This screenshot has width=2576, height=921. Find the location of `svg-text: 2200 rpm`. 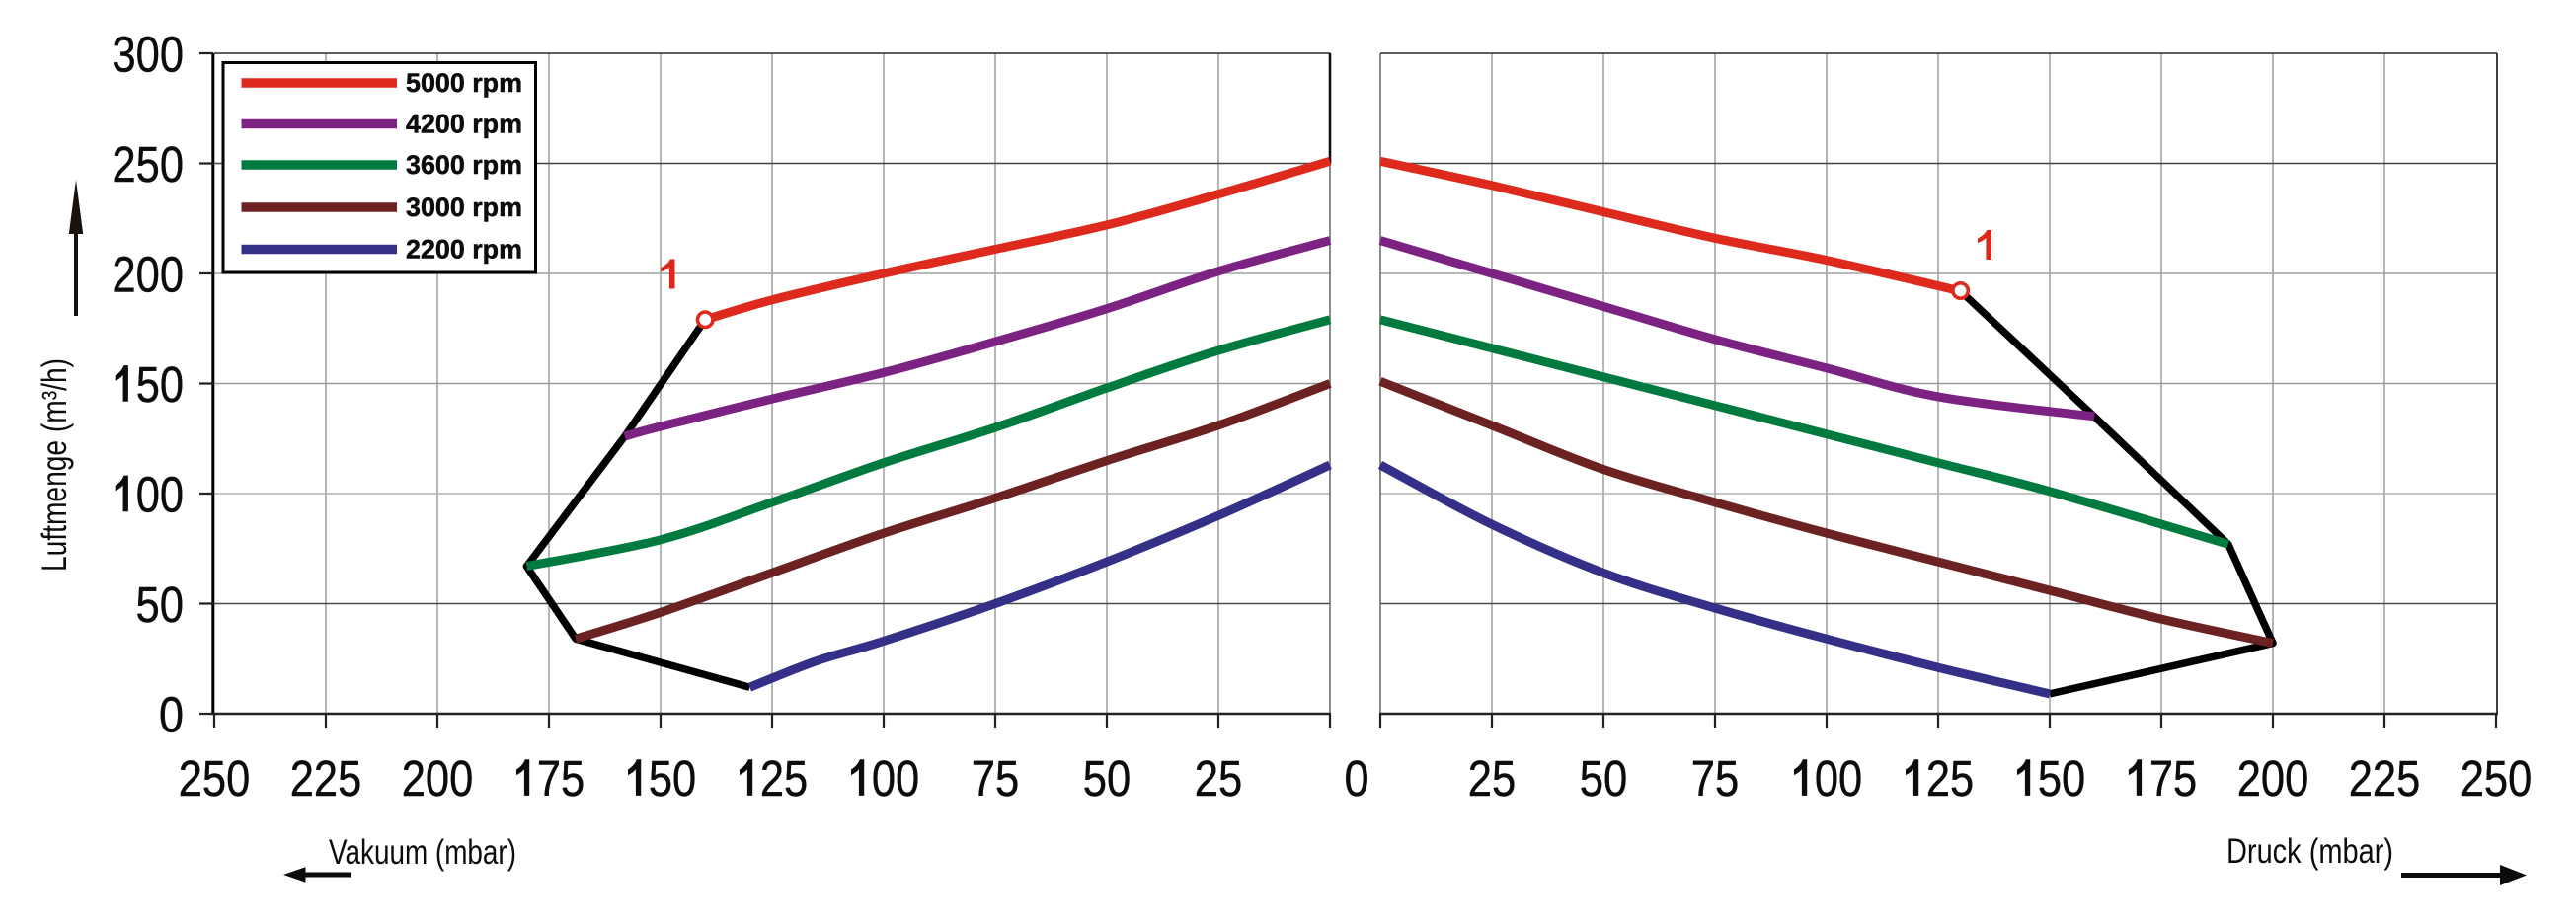

svg-text: 2200 rpm is located at coordinates (464, 250).